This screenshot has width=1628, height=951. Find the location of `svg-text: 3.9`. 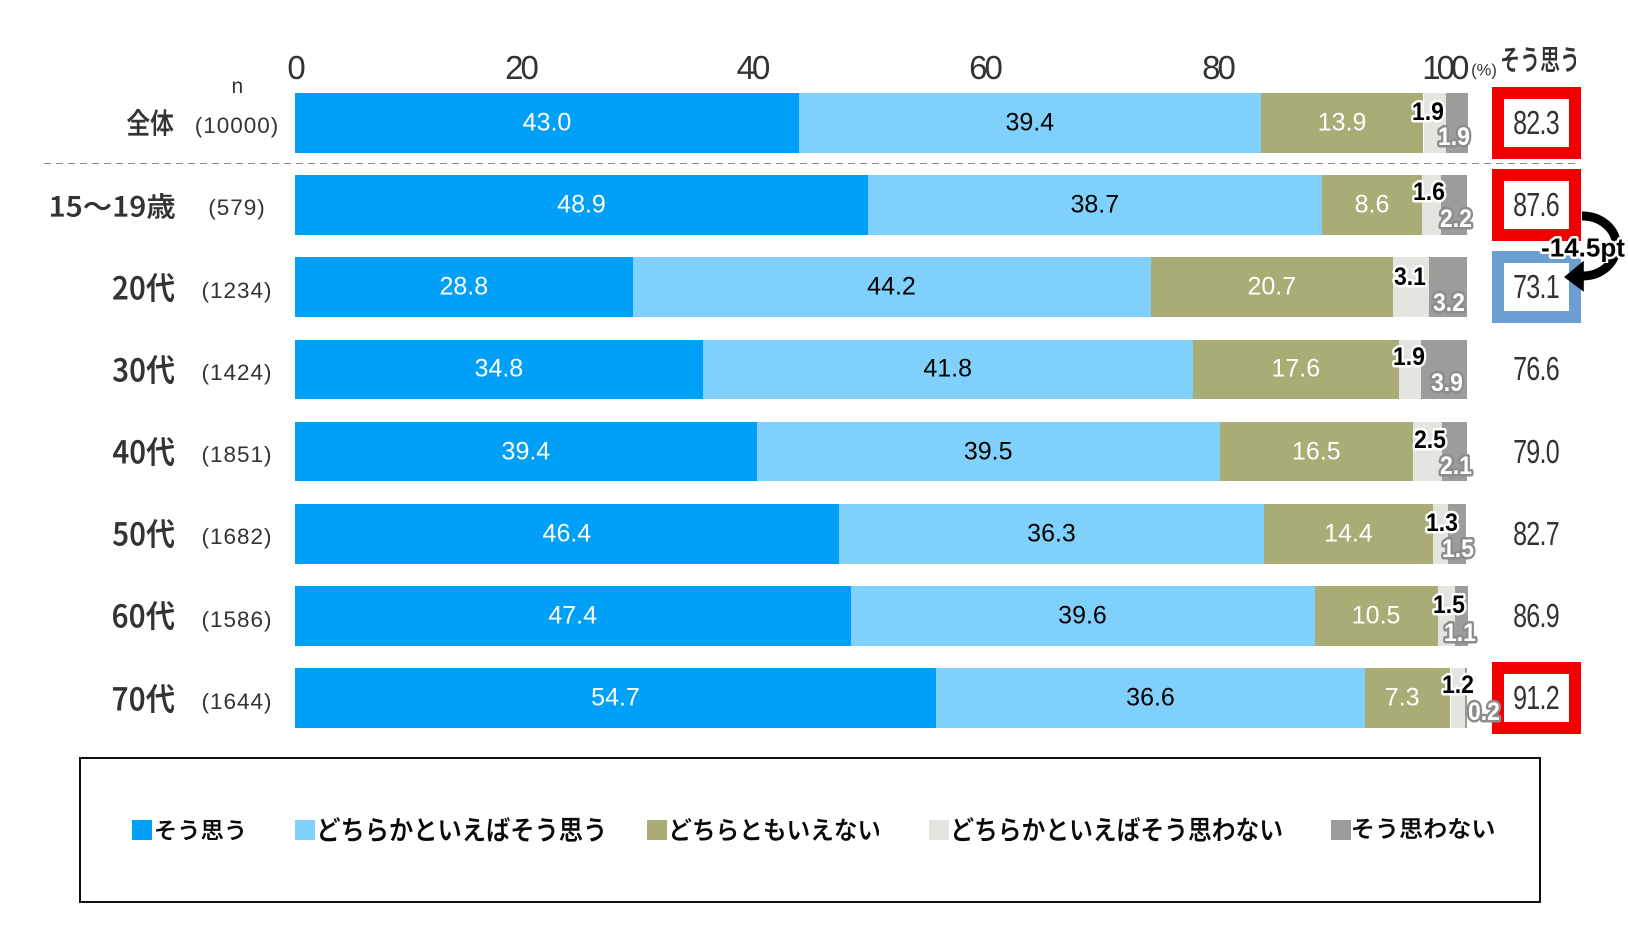

svg-text: 3.9 is located at coordinates (1447, 384).